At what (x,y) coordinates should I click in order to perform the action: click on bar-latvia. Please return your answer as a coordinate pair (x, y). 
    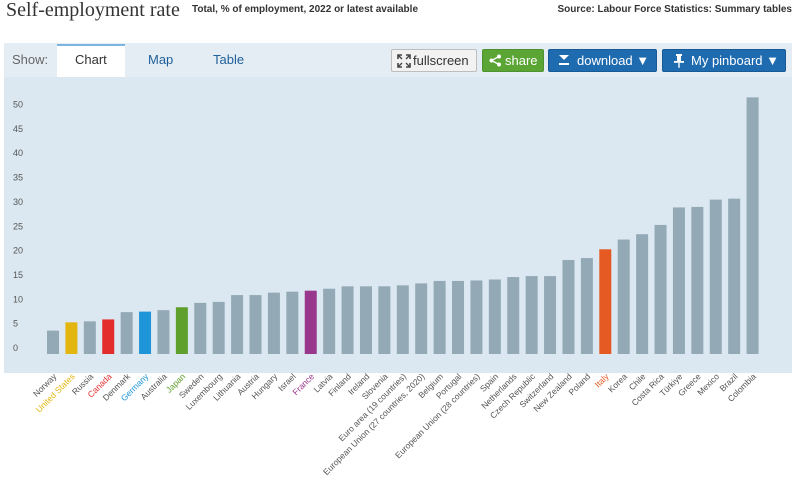
    Looking at the image, I should click on (329, 321).